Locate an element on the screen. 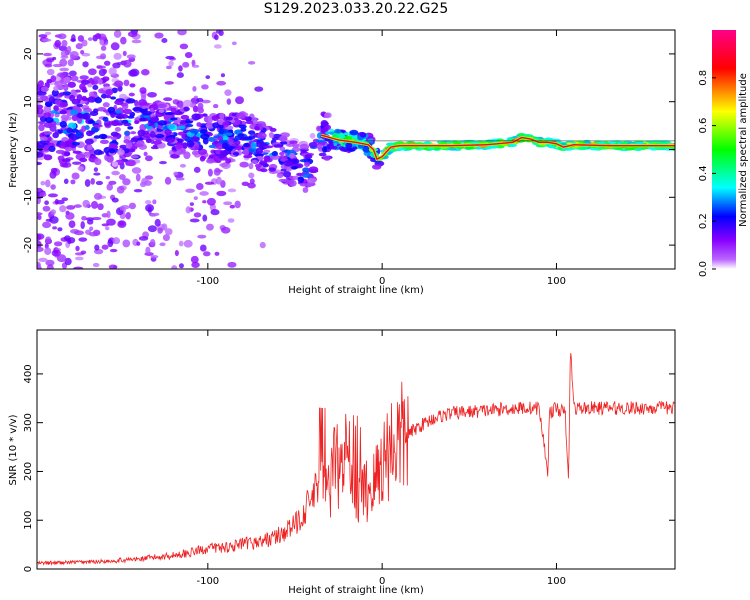  top-y-tick-label: 20 is located at coordinates (28, 54).